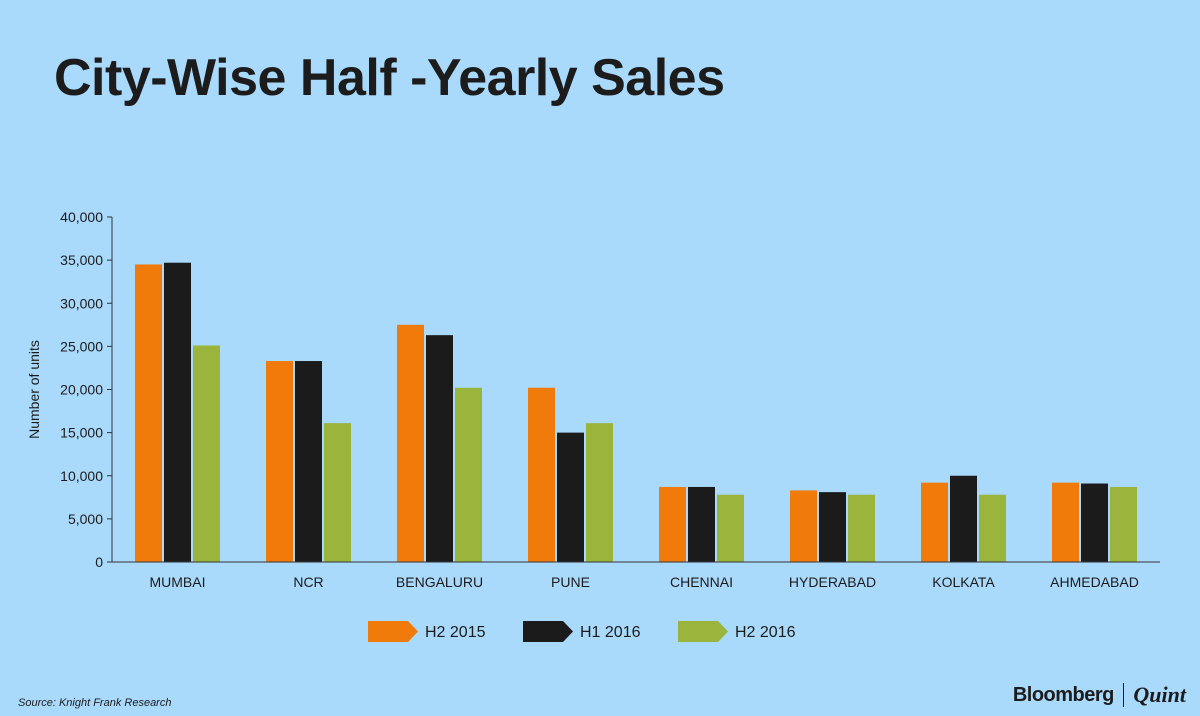  I want to click on y-tick-label: 0, so click(99, 562).